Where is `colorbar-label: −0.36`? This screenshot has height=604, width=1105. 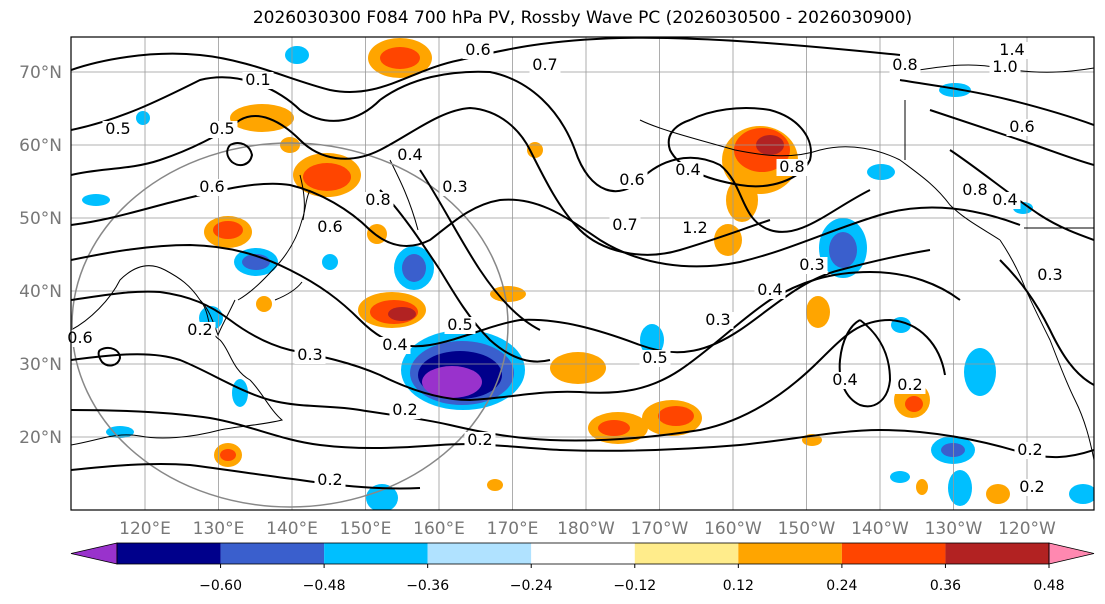
colorbar-label: −0.36 is located at coordinates (427, 586).